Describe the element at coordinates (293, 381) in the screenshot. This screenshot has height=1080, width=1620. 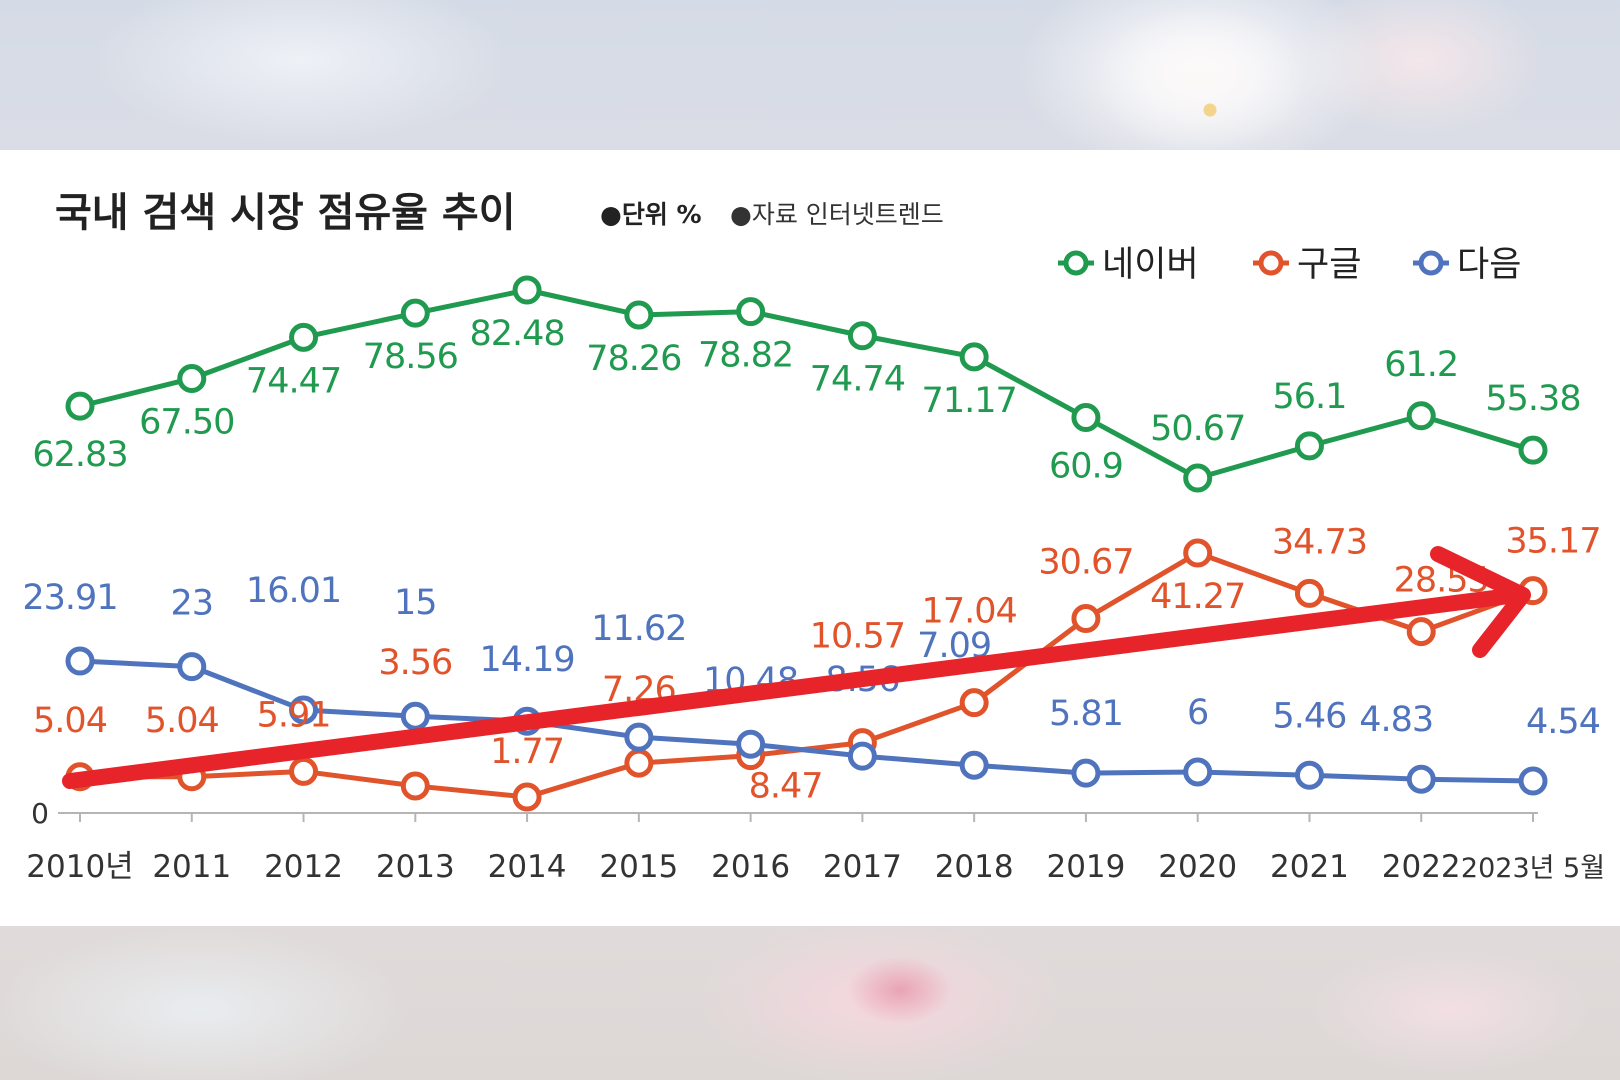
I see `data-label-naver: 74.47` at that location.